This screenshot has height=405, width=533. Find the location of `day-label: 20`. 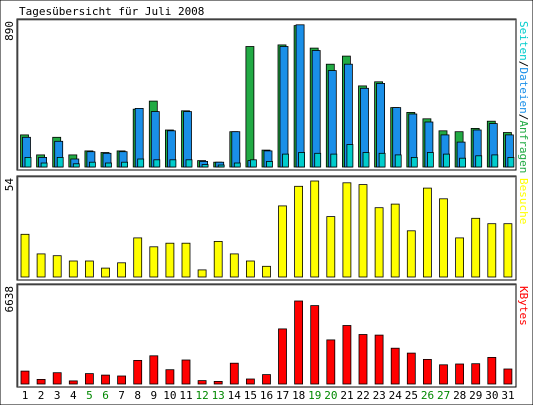

day-label: 20 is located at coordinates (330, 395).